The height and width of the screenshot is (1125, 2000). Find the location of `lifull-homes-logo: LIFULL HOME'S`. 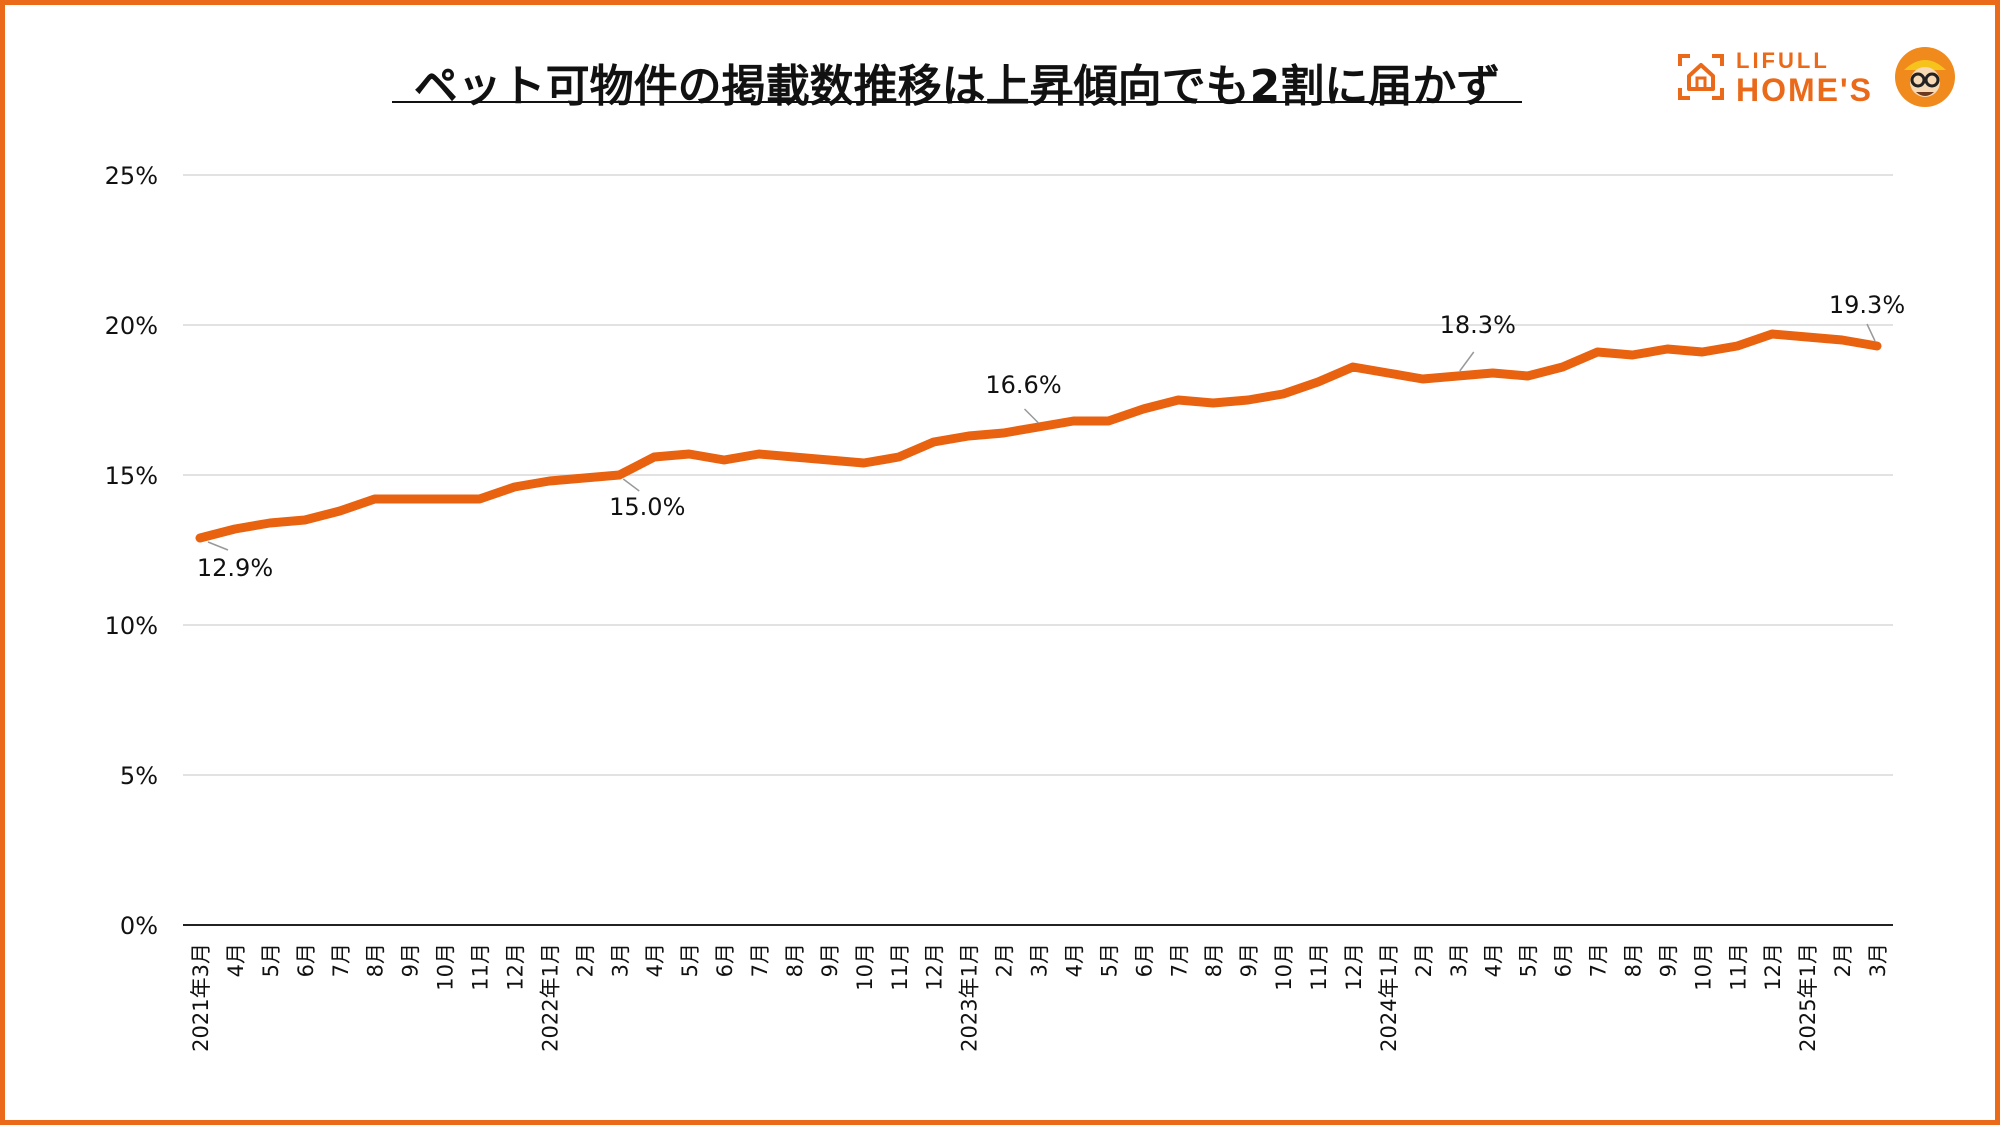

lifull-homes-logo: LIFULL HOME'S is located at coordinates (1816, 81).